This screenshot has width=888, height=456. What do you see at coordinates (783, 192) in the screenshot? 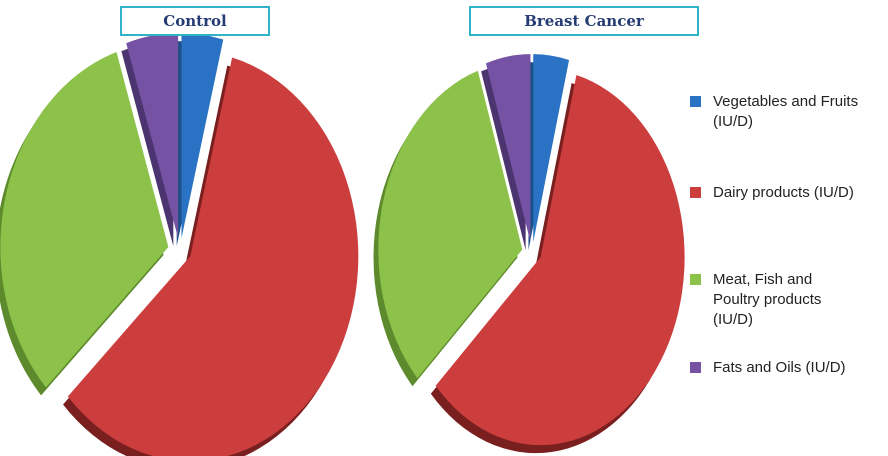
I see `legend-label-dairy: Dairy products (IU/D)` at bounding box center [783, 192].